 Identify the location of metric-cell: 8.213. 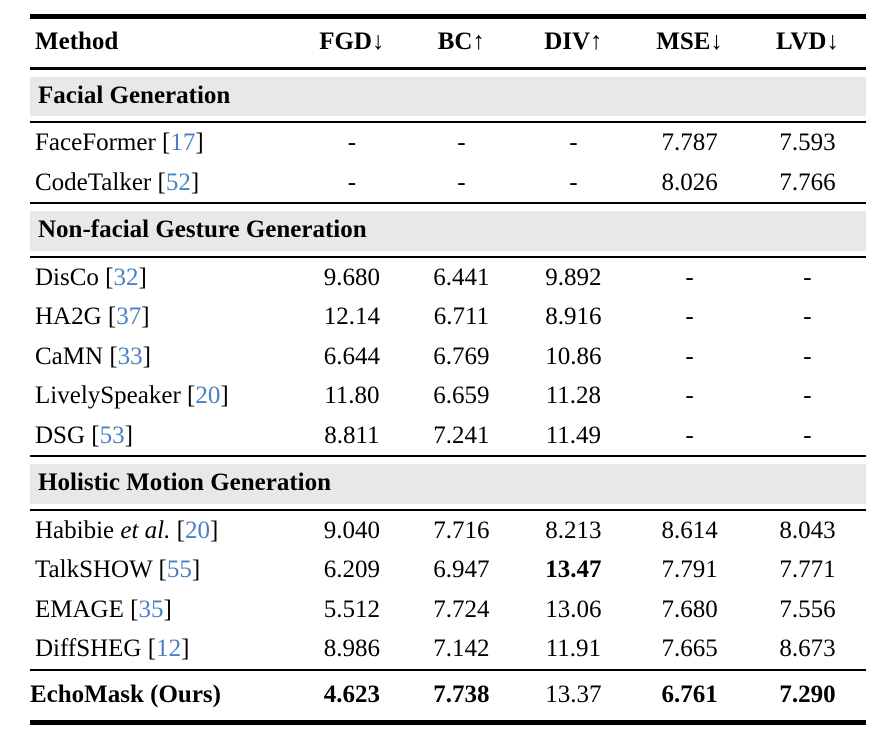
(573, 530).